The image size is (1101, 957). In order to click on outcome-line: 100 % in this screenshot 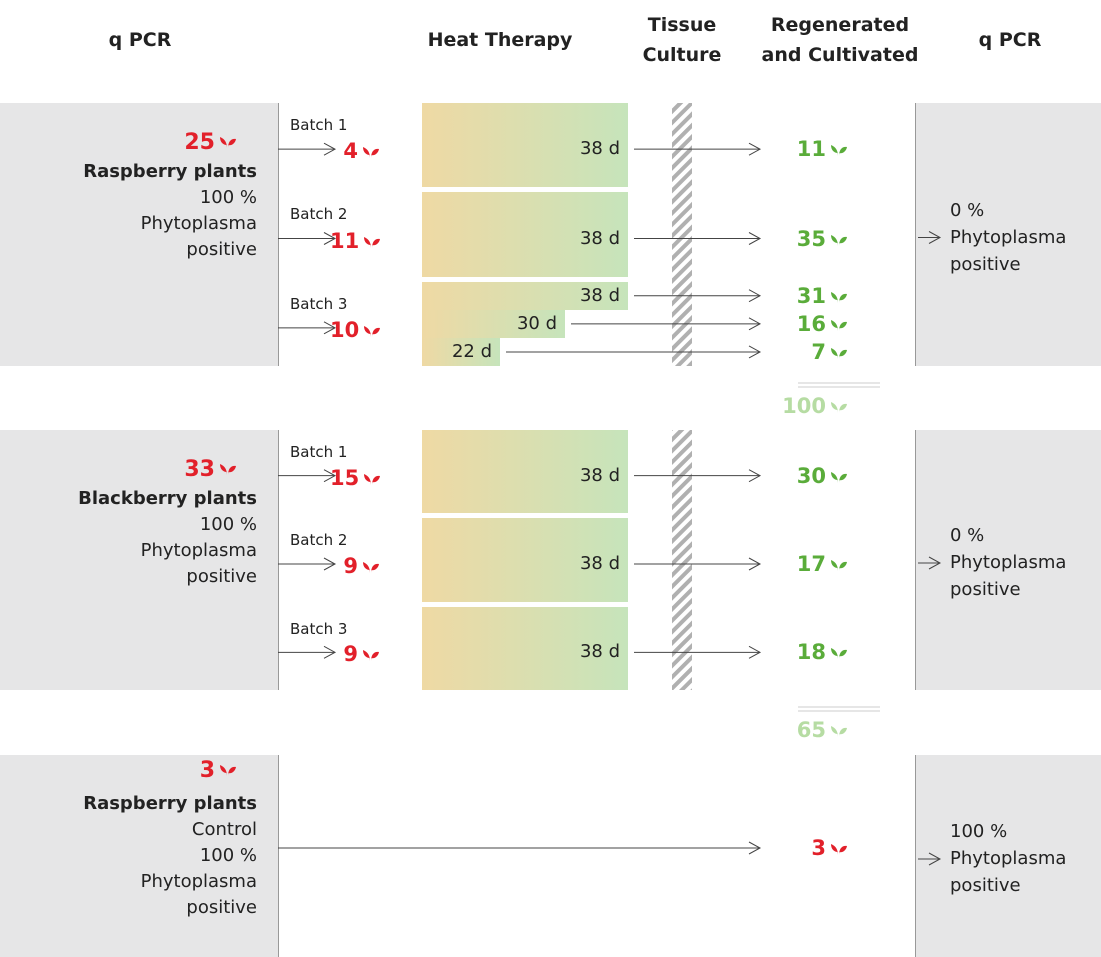, I will do `click(1025, 832)`.